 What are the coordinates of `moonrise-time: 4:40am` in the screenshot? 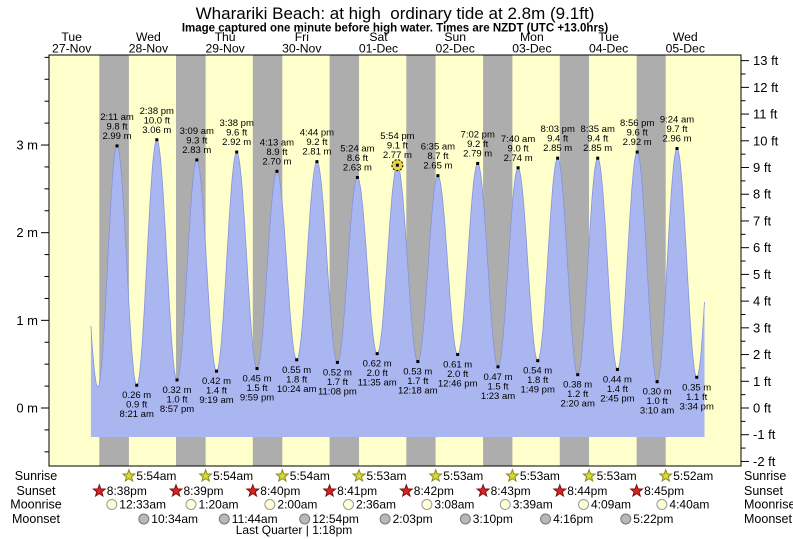 It's located at (689, 505).